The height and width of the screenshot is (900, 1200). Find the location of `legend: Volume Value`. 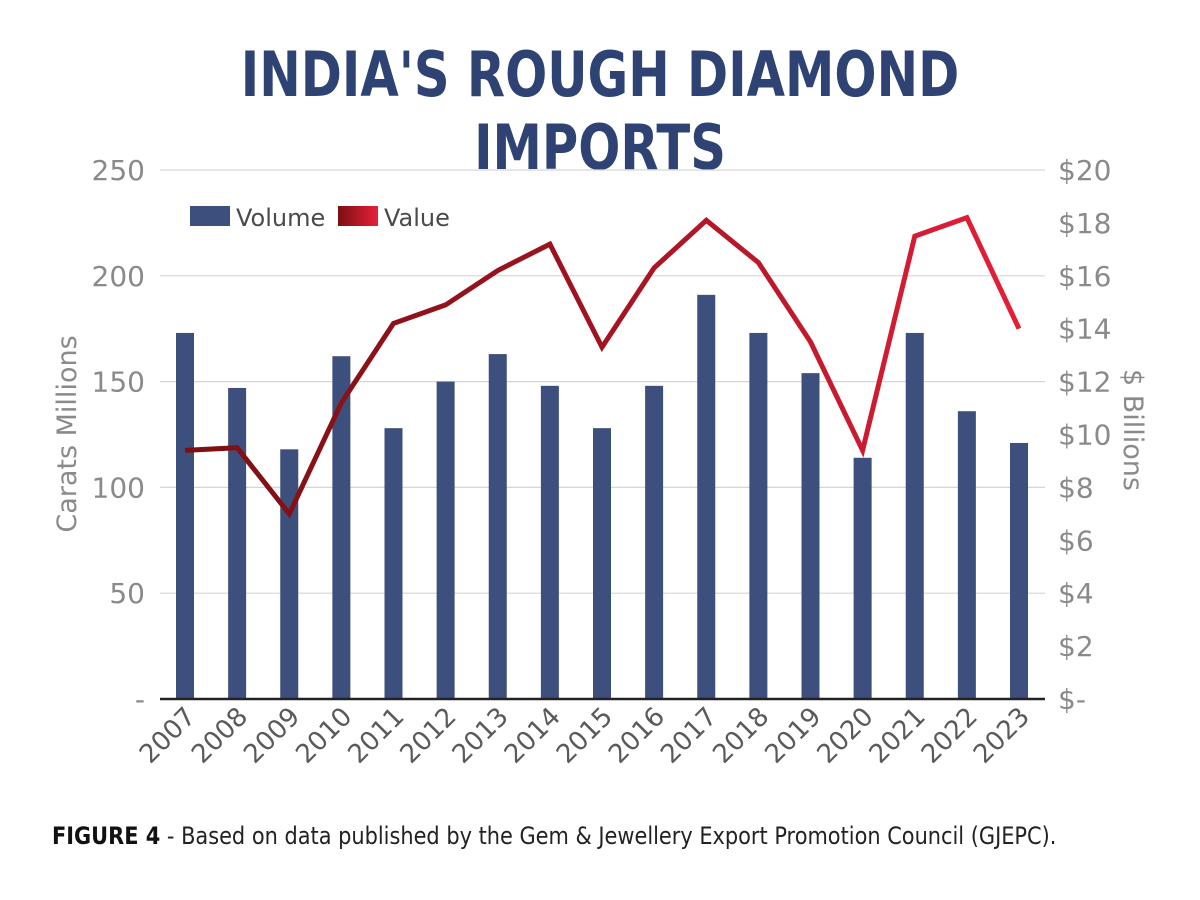

legend: Volume Value is located at coordinates (320, 218).